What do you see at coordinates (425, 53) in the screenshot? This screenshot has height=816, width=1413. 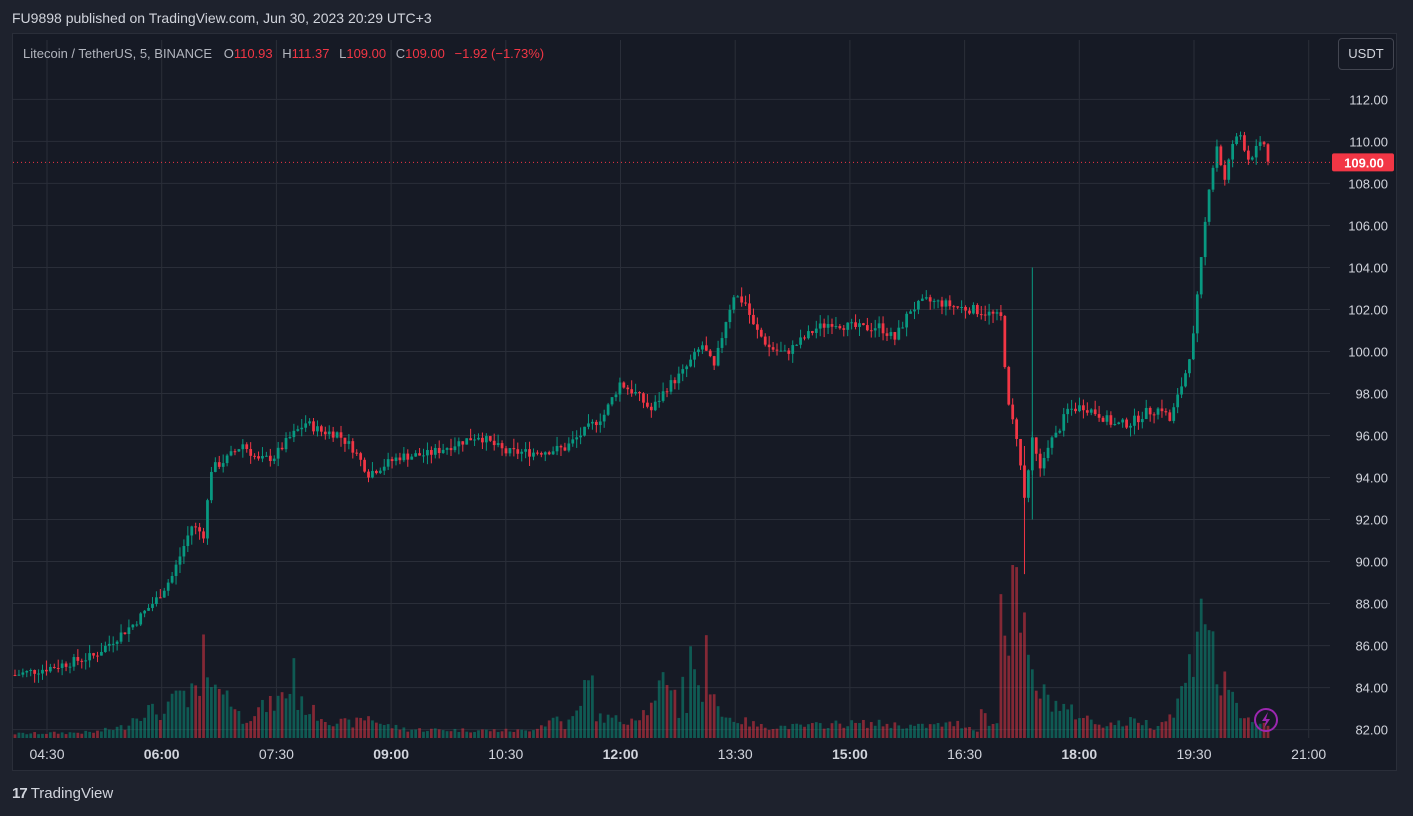 I see `close-value: 109.00` at bounding box center [425, 53].